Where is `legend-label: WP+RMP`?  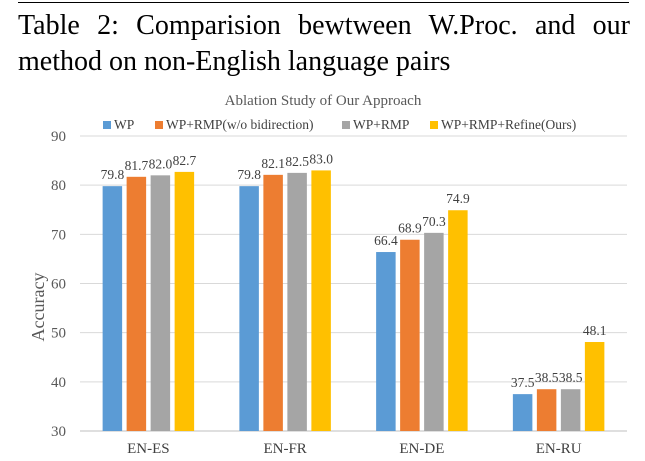
legend-label: WP+RMP is located at coordinates (381, 124).